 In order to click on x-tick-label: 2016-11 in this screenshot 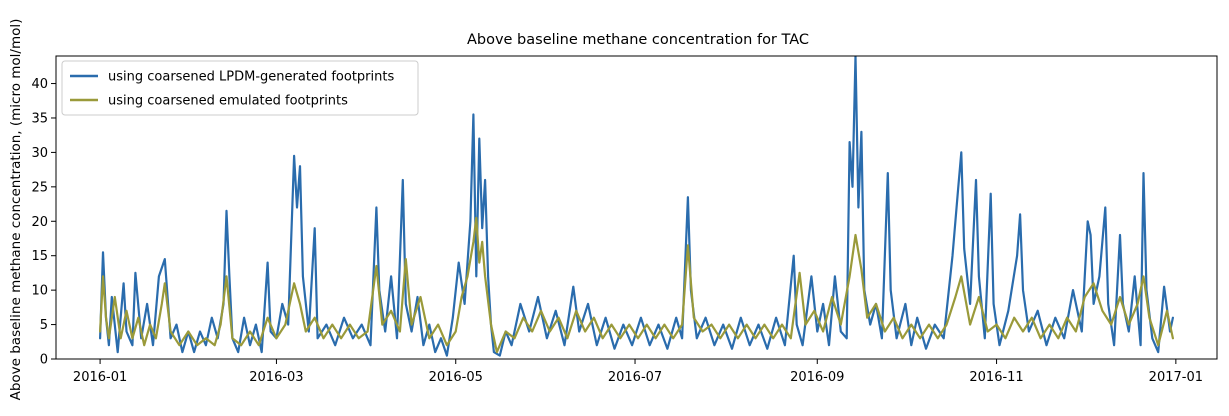, I will do `click(996, 377)`.